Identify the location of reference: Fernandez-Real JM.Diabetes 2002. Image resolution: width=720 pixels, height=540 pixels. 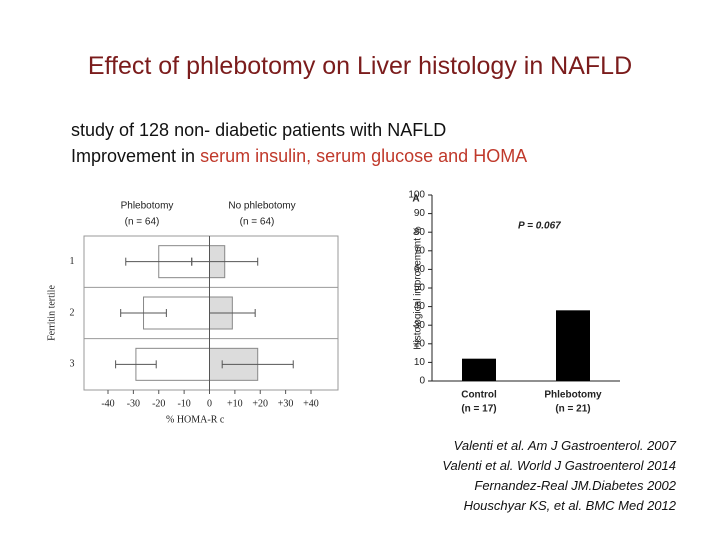
(575, 485).